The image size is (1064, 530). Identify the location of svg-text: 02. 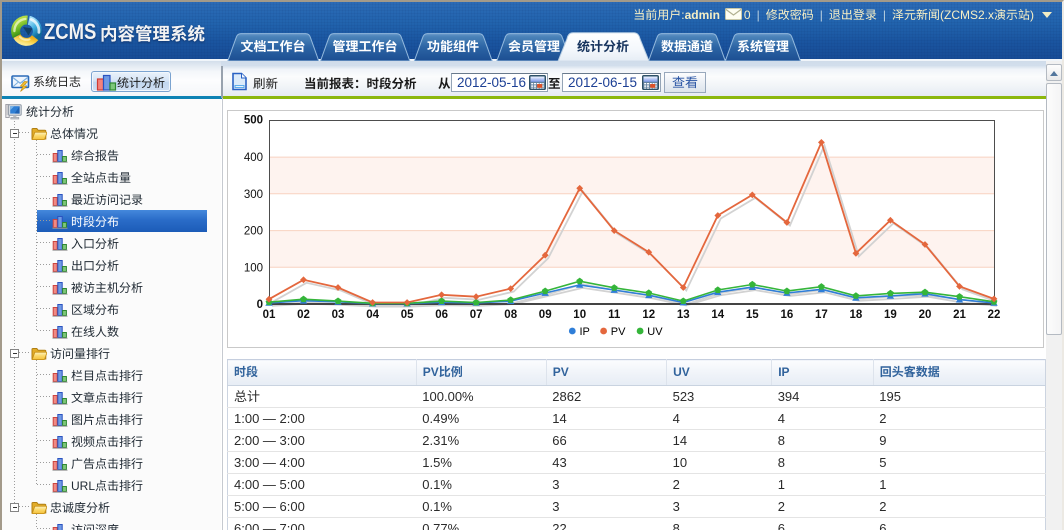
(303, 315).